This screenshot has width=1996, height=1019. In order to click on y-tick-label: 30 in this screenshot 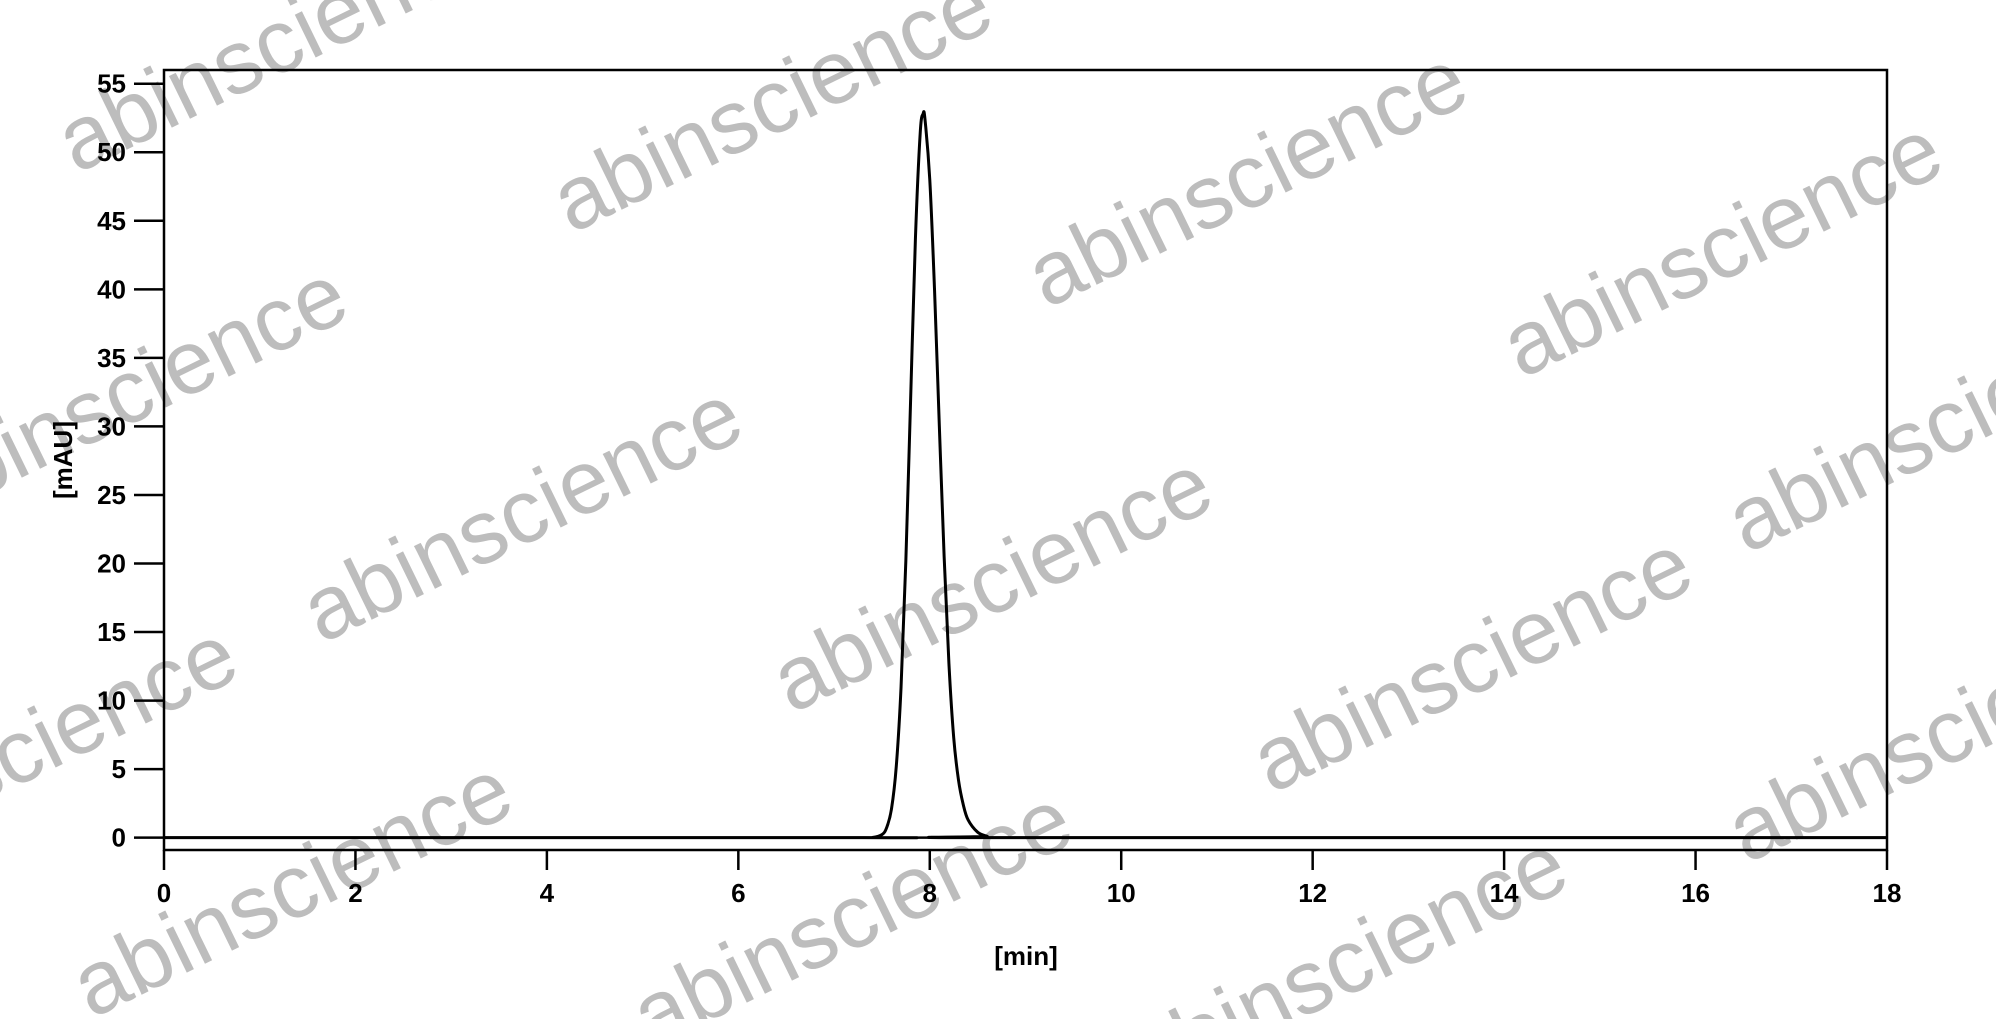, I will do `click(111, 426)`.